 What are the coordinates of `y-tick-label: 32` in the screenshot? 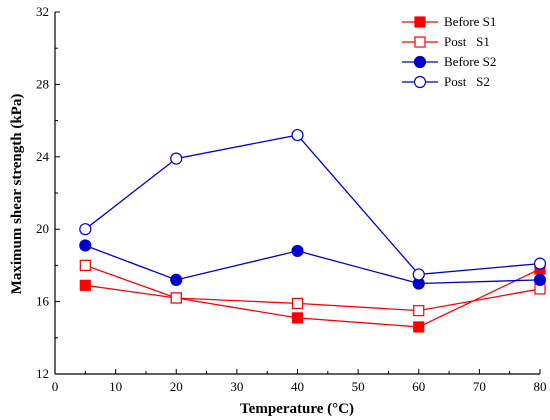 It's located at (42, 11).